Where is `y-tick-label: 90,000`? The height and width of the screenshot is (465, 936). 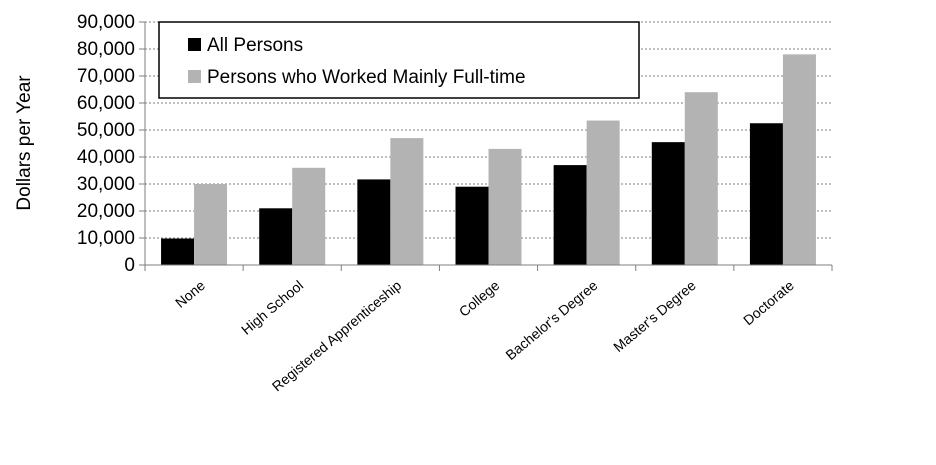
y-tick-label: 90,000 is located at coordinates (106, 22).